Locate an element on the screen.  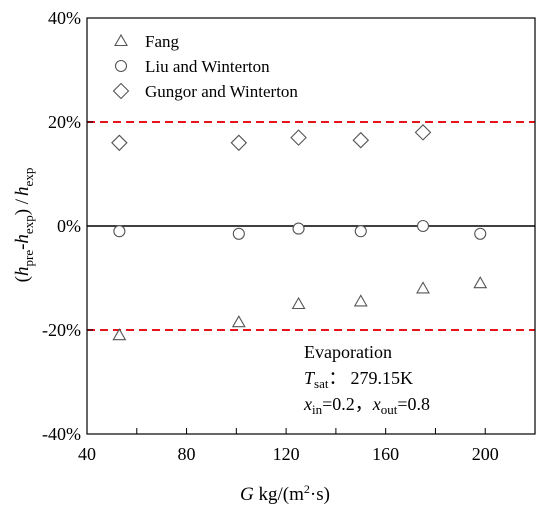
y-title-close: ) / is located at coordinates (22, 206).